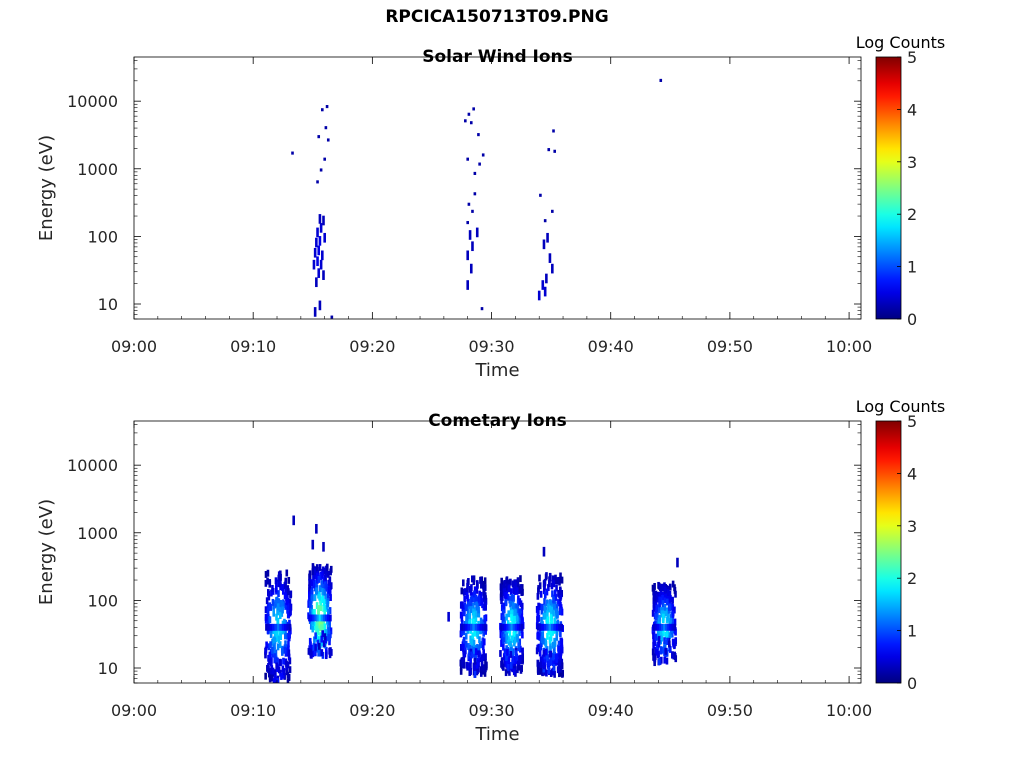 The width and height of the screenshot is (1024, 768). I want to click on x-tick-label: 09:20, so click(372, 710).